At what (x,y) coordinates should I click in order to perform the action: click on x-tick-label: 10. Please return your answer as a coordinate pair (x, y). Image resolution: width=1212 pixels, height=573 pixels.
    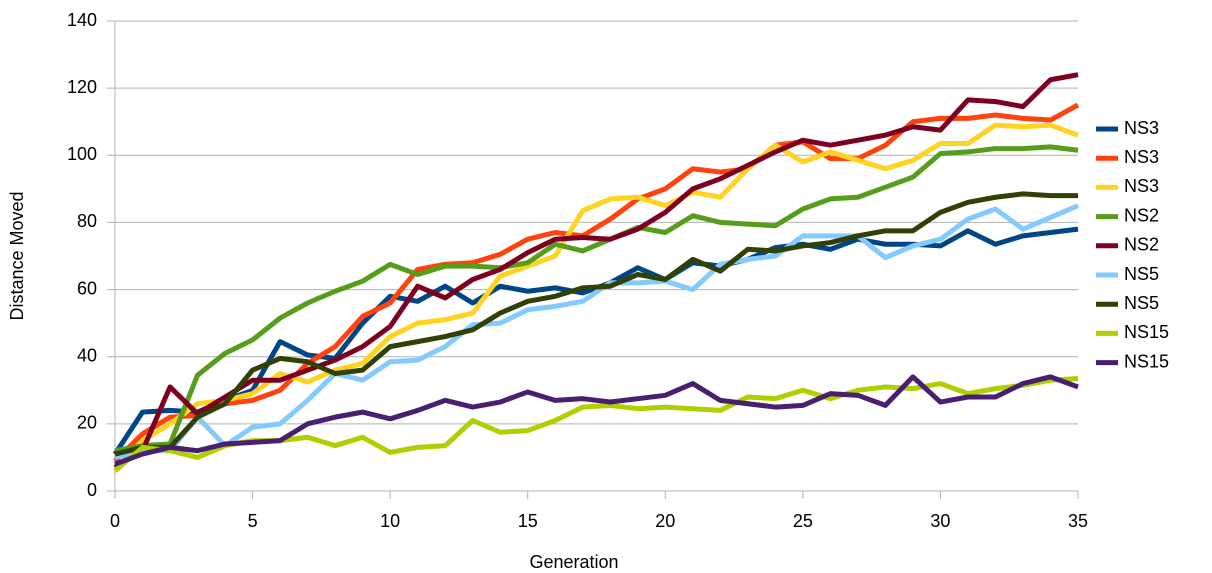
    Looking at the image, I should click on (390, 521).